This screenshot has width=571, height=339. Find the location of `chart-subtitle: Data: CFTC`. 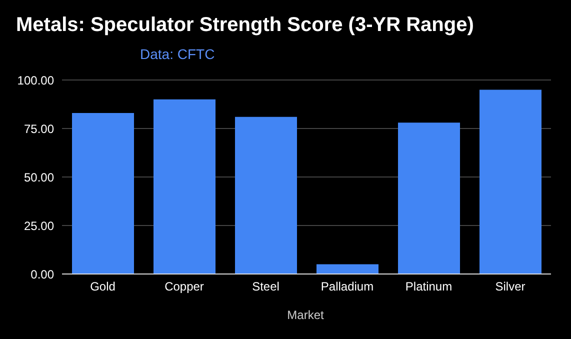

chart-subtitle: Data: CFTC is located at coordinates (177, 54).